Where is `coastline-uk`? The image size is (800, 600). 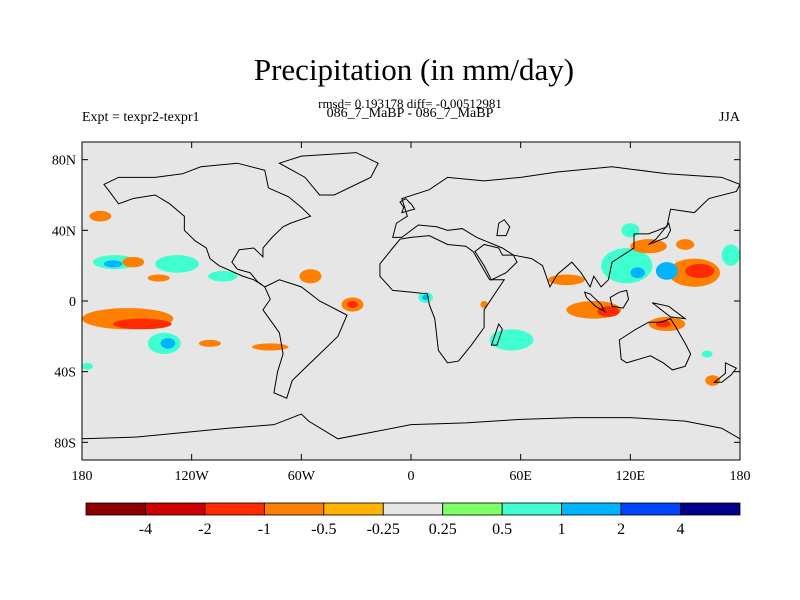
coastline-uk is located at coordinates (407, 205).